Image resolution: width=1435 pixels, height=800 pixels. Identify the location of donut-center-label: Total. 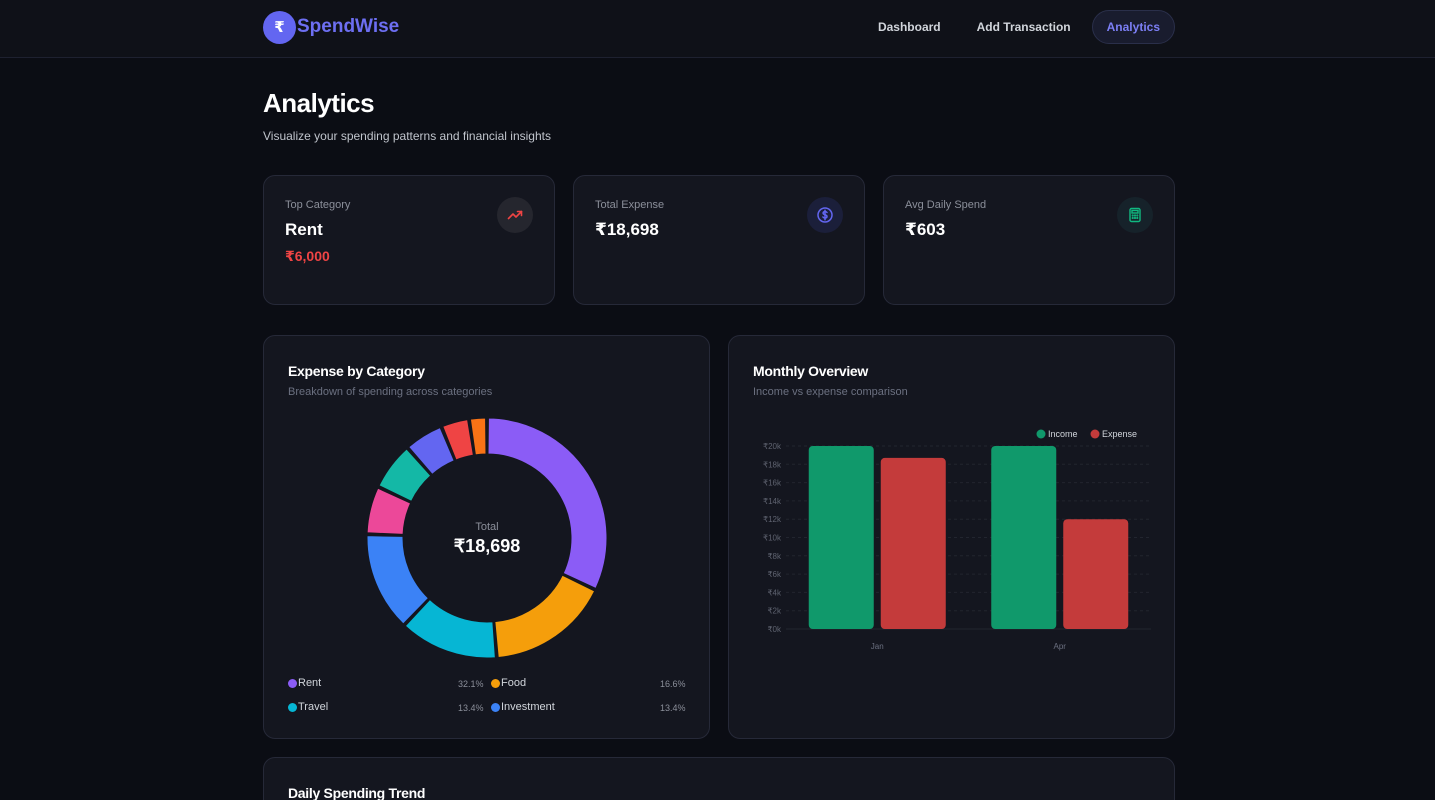
(486, 527).